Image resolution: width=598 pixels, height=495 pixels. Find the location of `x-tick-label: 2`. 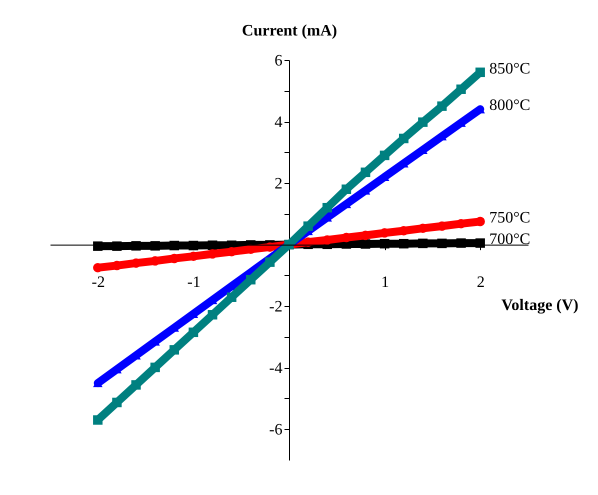

x-tick-label: 2 is located at coordinates (480, 283).